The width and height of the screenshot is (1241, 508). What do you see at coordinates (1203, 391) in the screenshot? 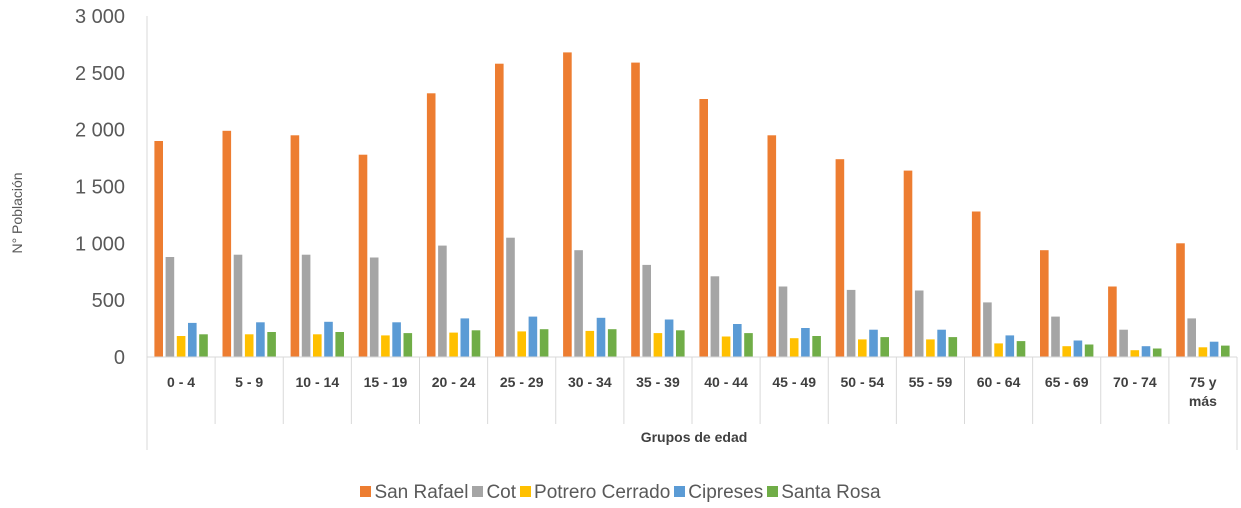
I see `x-category-label: 75 y más` at bounding box center [1203, 391].